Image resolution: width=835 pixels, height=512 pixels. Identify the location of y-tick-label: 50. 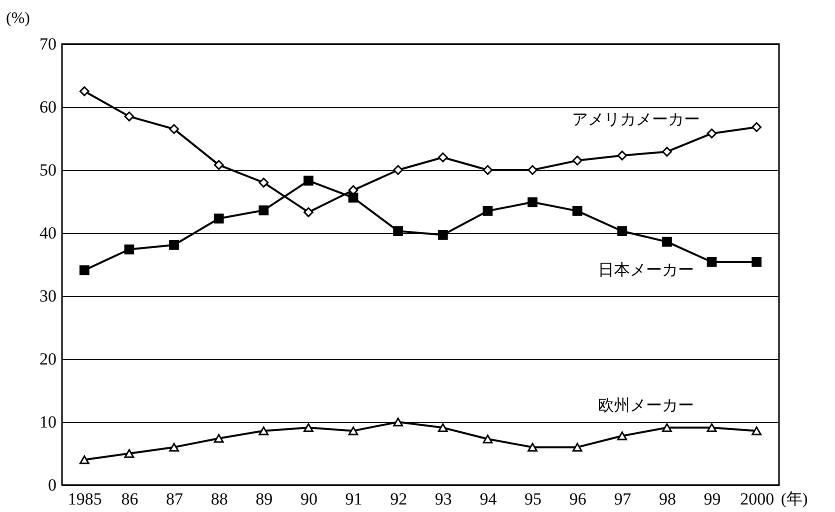
(48, 170).